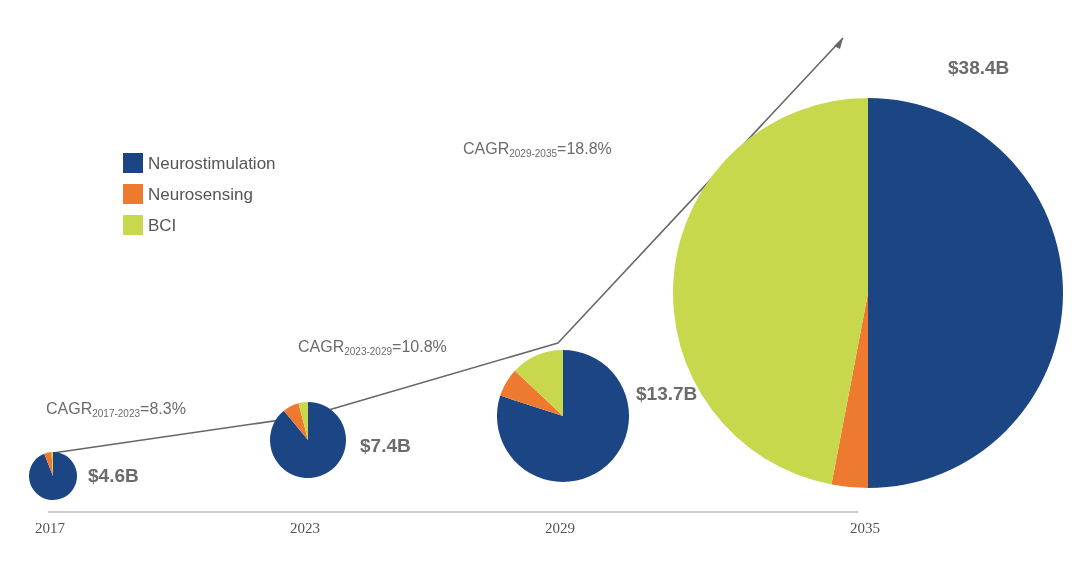 The image size is (1080, 562). Describe the element at coordinates (50, 527) in the screenshot. I see `slice-label: 2017` at that location.